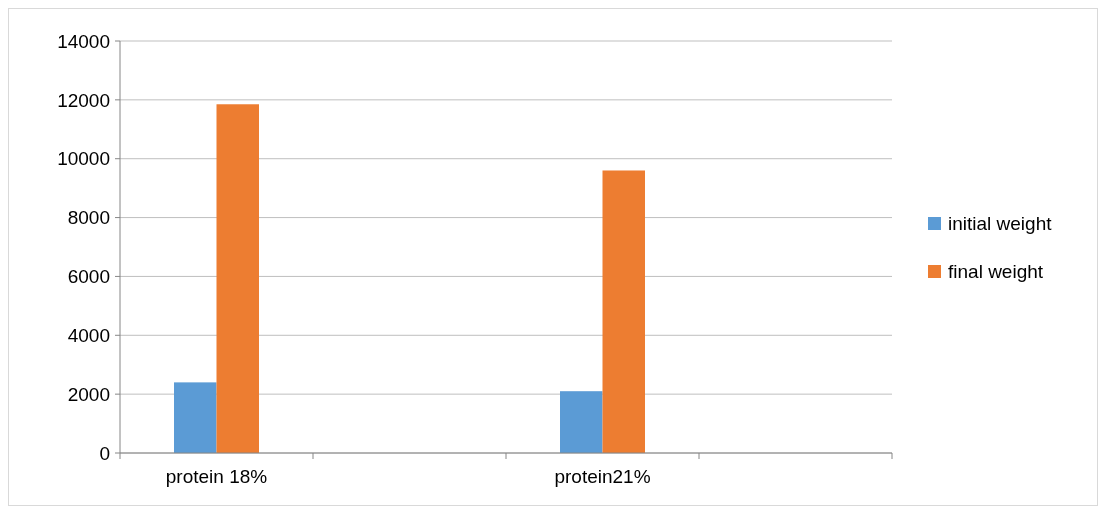 This screenshot has height=514, width=1106. I want to click on x-tick-label: protein21%, so click(602, 476).